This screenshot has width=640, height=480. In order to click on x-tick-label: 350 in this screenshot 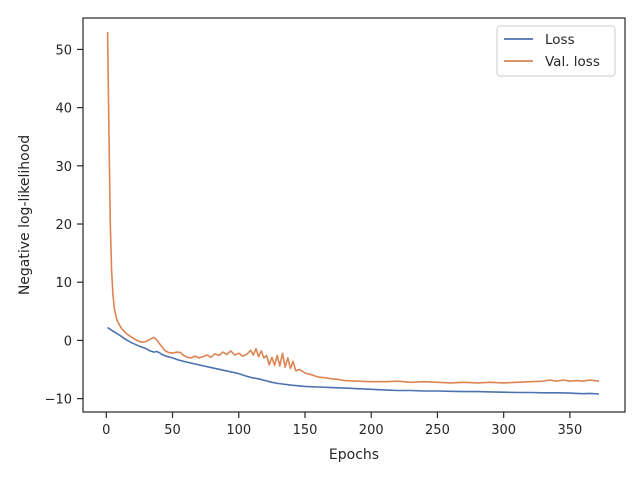, I will do `click(569, 430)`.